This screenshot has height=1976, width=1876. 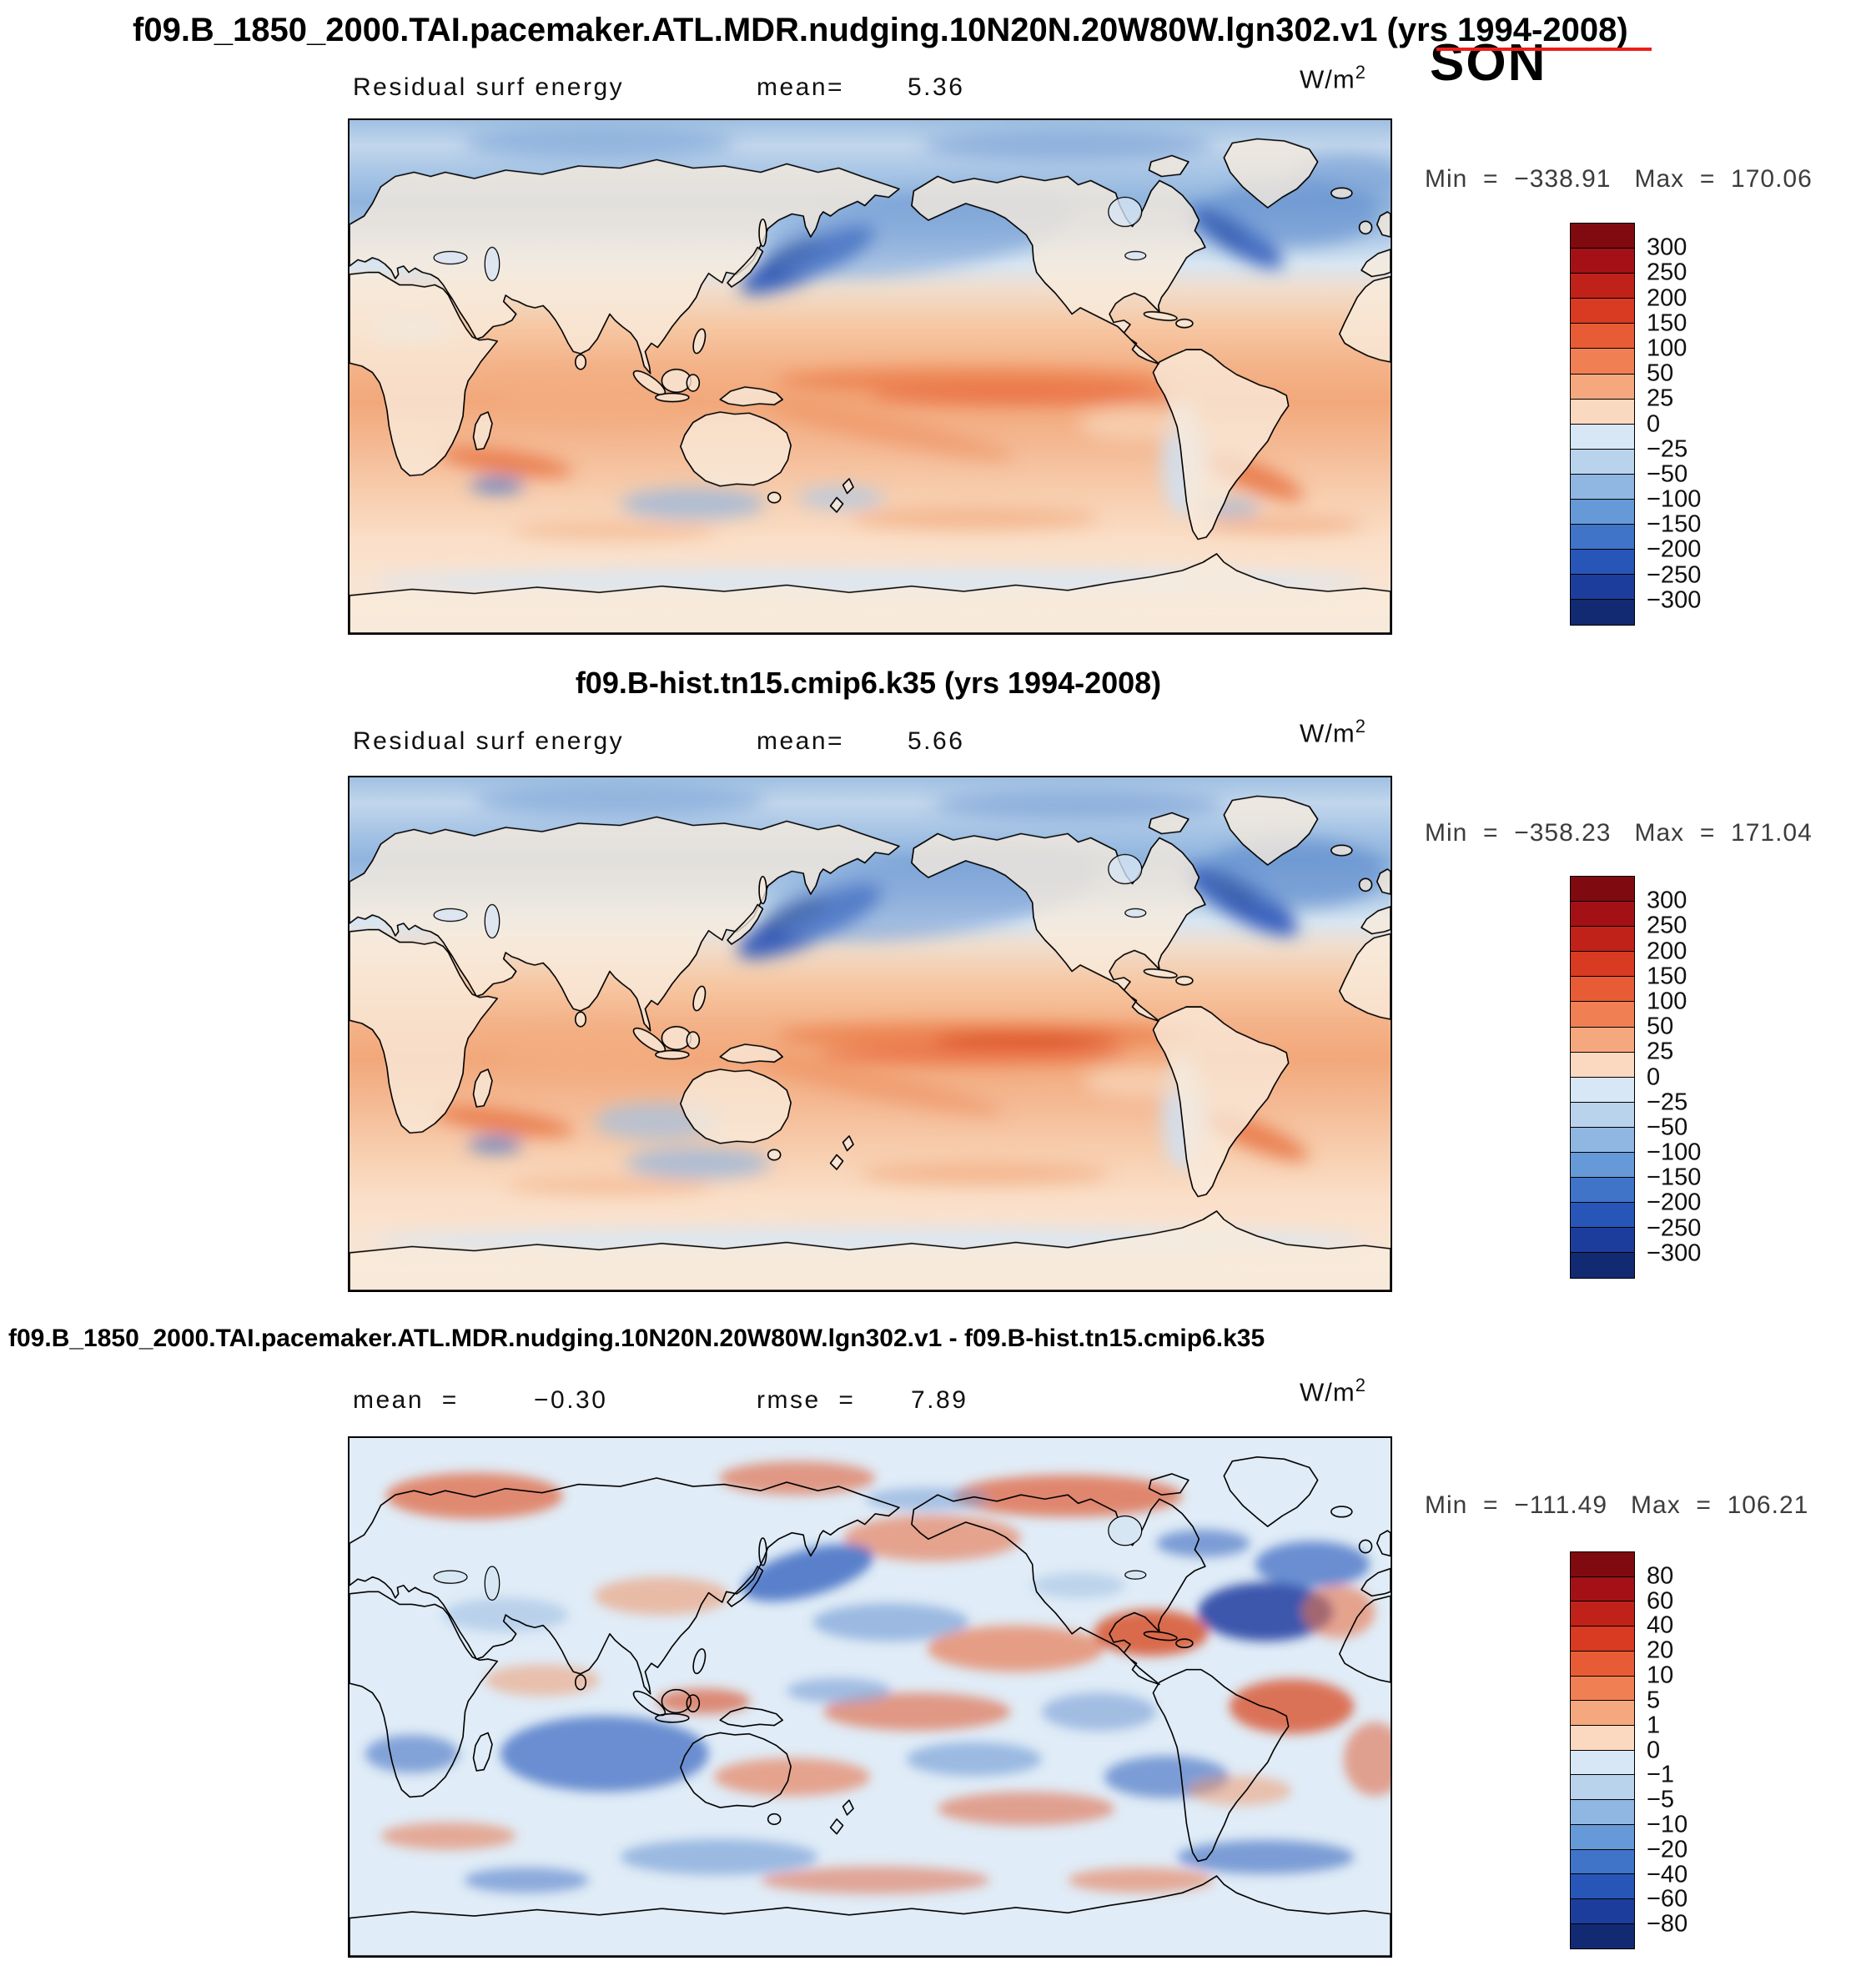 I want to click on panel3-rmse-label: rmse =, so click(x=806, y=1400).